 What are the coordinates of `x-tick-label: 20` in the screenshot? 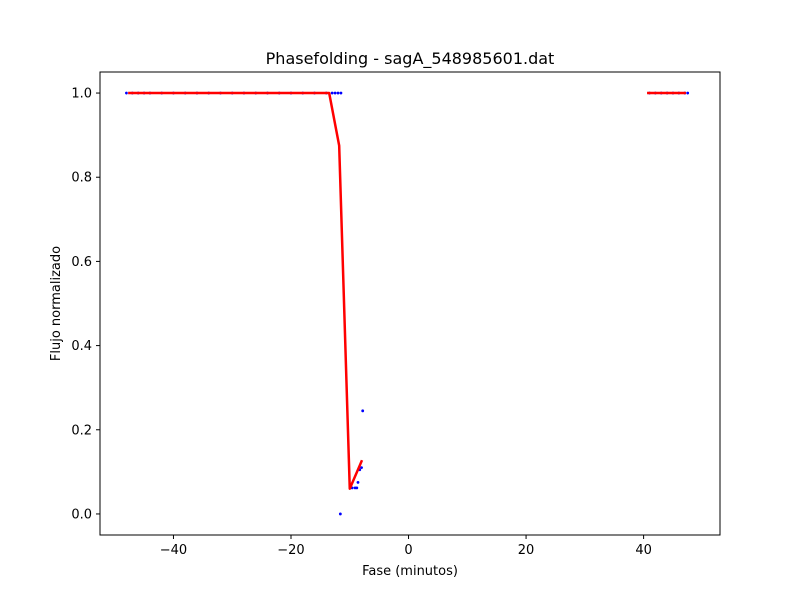 It's located at (526, 550).